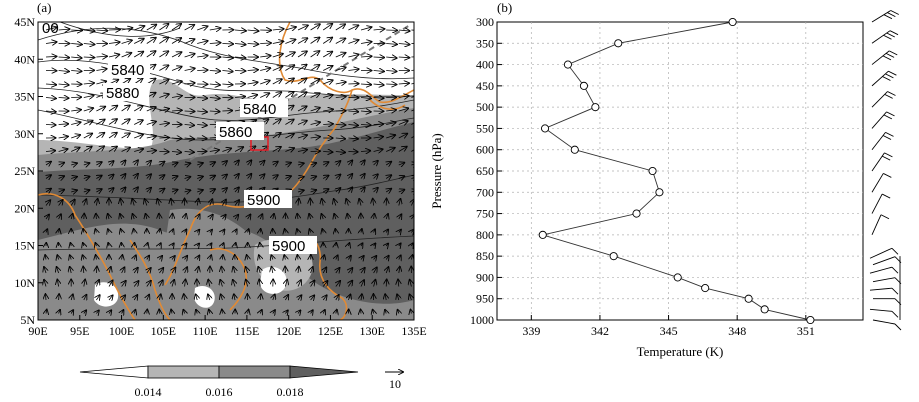 This screenshot has height=402, width=919. Describe the element at coordinates (163, 331) in the screenshot. I see `map-x-tick-label: 105E` at that location.